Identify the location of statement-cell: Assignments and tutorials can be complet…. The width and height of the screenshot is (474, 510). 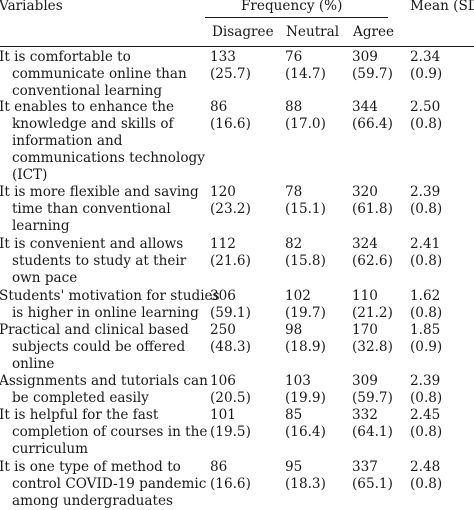
(104, 389).